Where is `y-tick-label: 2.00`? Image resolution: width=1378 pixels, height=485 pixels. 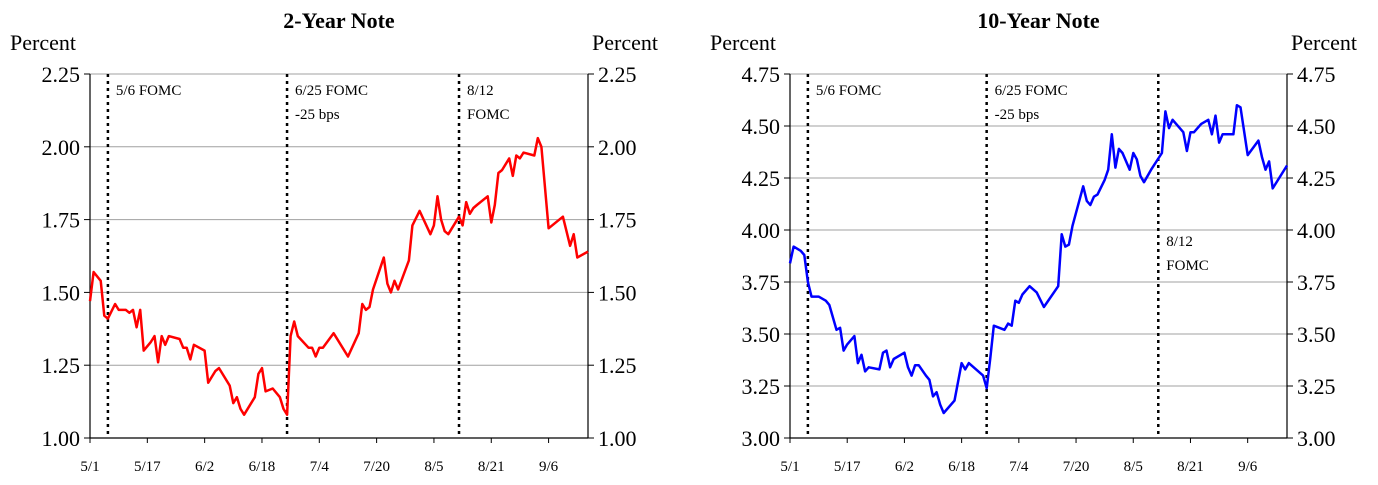 y-tick-label: 2.00 is located at coordinates (61, 147).